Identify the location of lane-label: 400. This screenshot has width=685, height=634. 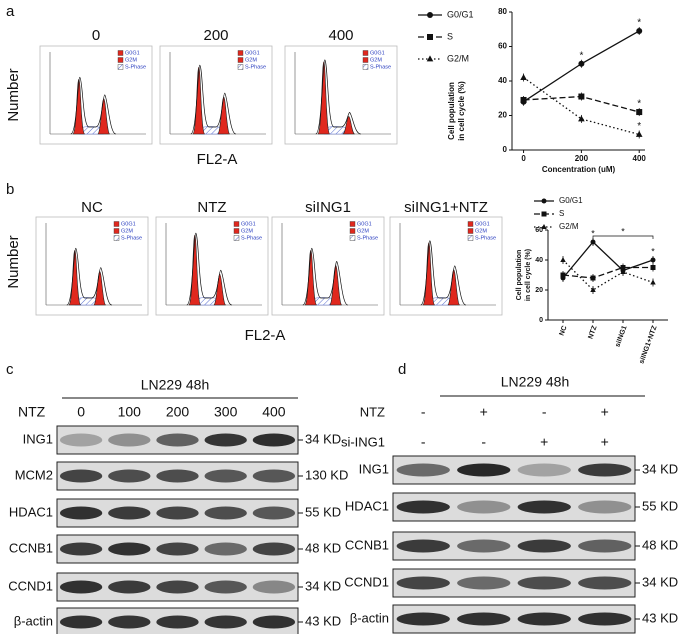
(274, 412).